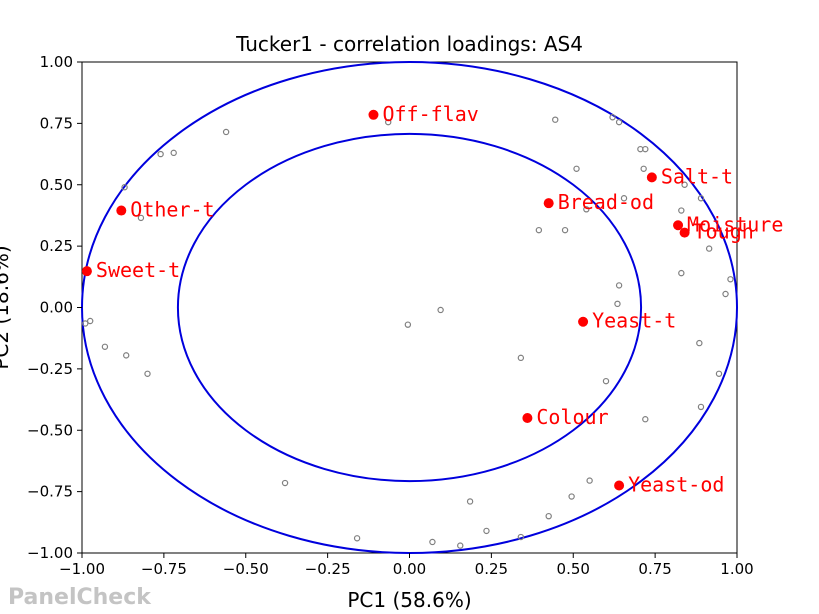 The height and width of the screenshot is (614, 819). Describe the element at coordinates (491, 569) in the screenshot. I see `x-tick-label: 0.25` at that location.